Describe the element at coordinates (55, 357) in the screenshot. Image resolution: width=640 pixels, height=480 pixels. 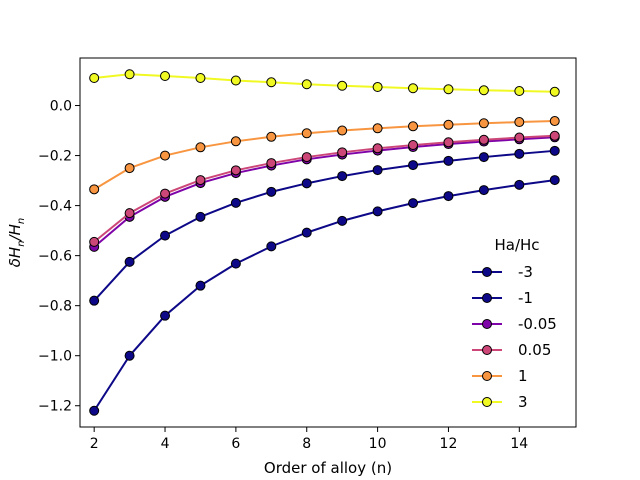
I see `y-tick-label: −1.0` at that location.